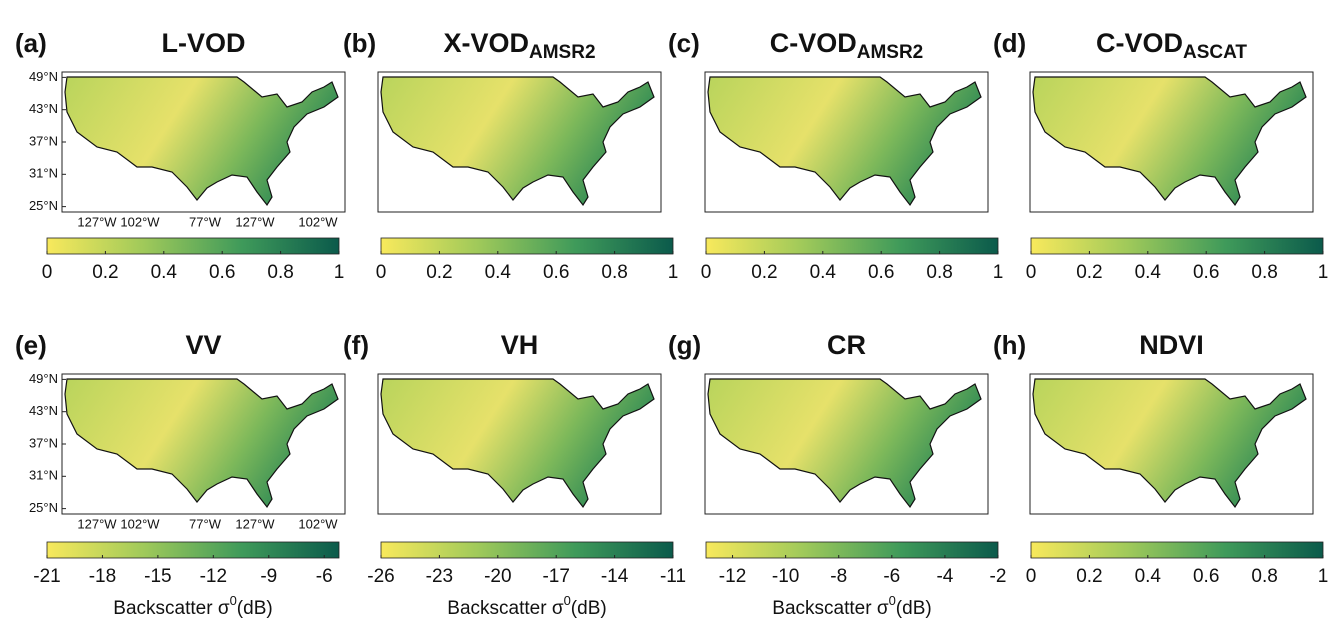  Describe the element at coordinates (998, 576) in the screenshot. I see `colorbar-tick-label: -2` at that location.